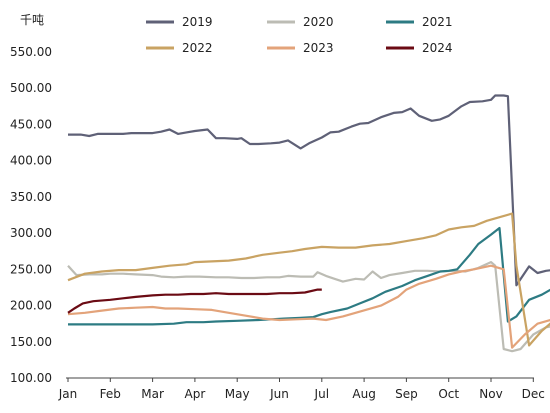 Image resolution: width=550 pixels, height=413 pixels. Describe the element at coordinates (318, 48) in the screenshot. I see `legend-label-2023: 2023` at that location.